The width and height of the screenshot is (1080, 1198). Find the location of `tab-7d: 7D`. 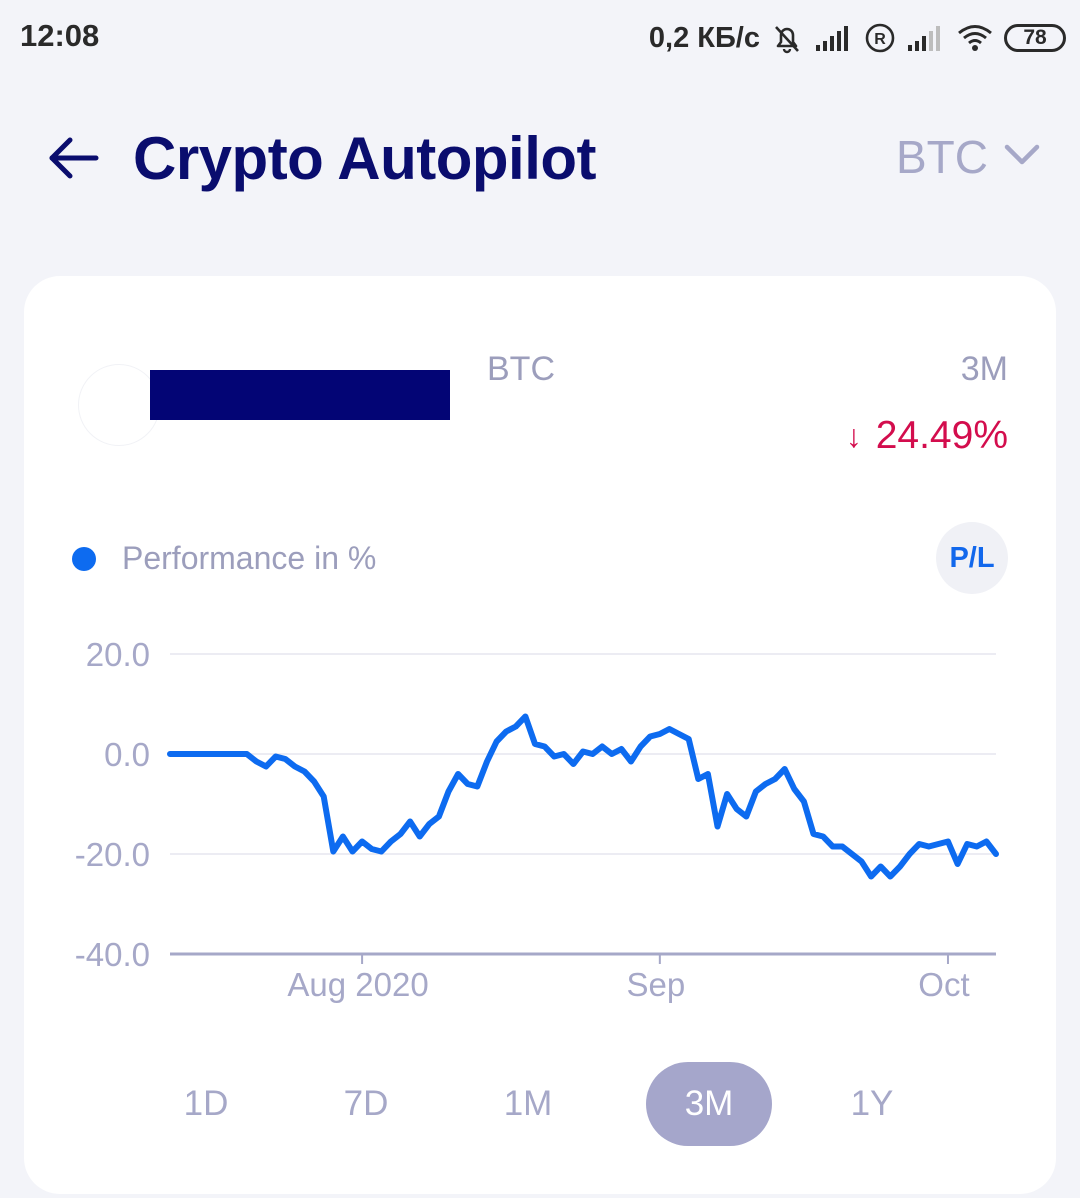

tab-7d: 7D is located at coordinates (366, 1103).